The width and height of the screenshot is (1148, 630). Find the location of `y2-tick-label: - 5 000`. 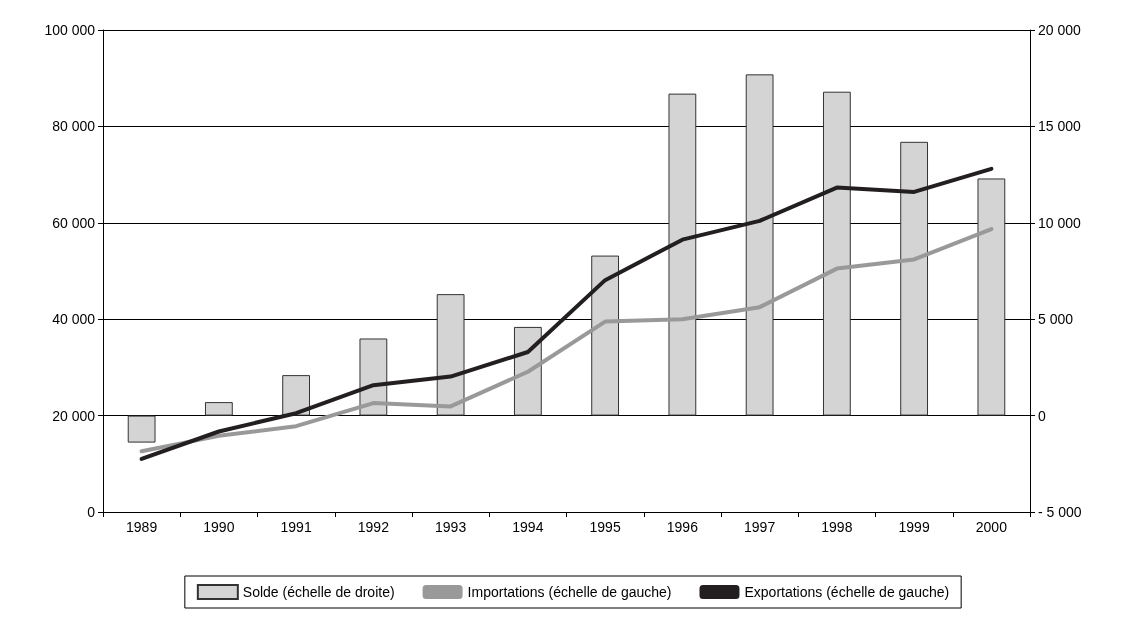

y2-tick-label: - 5 000 is located at coordinates (1060, 512).